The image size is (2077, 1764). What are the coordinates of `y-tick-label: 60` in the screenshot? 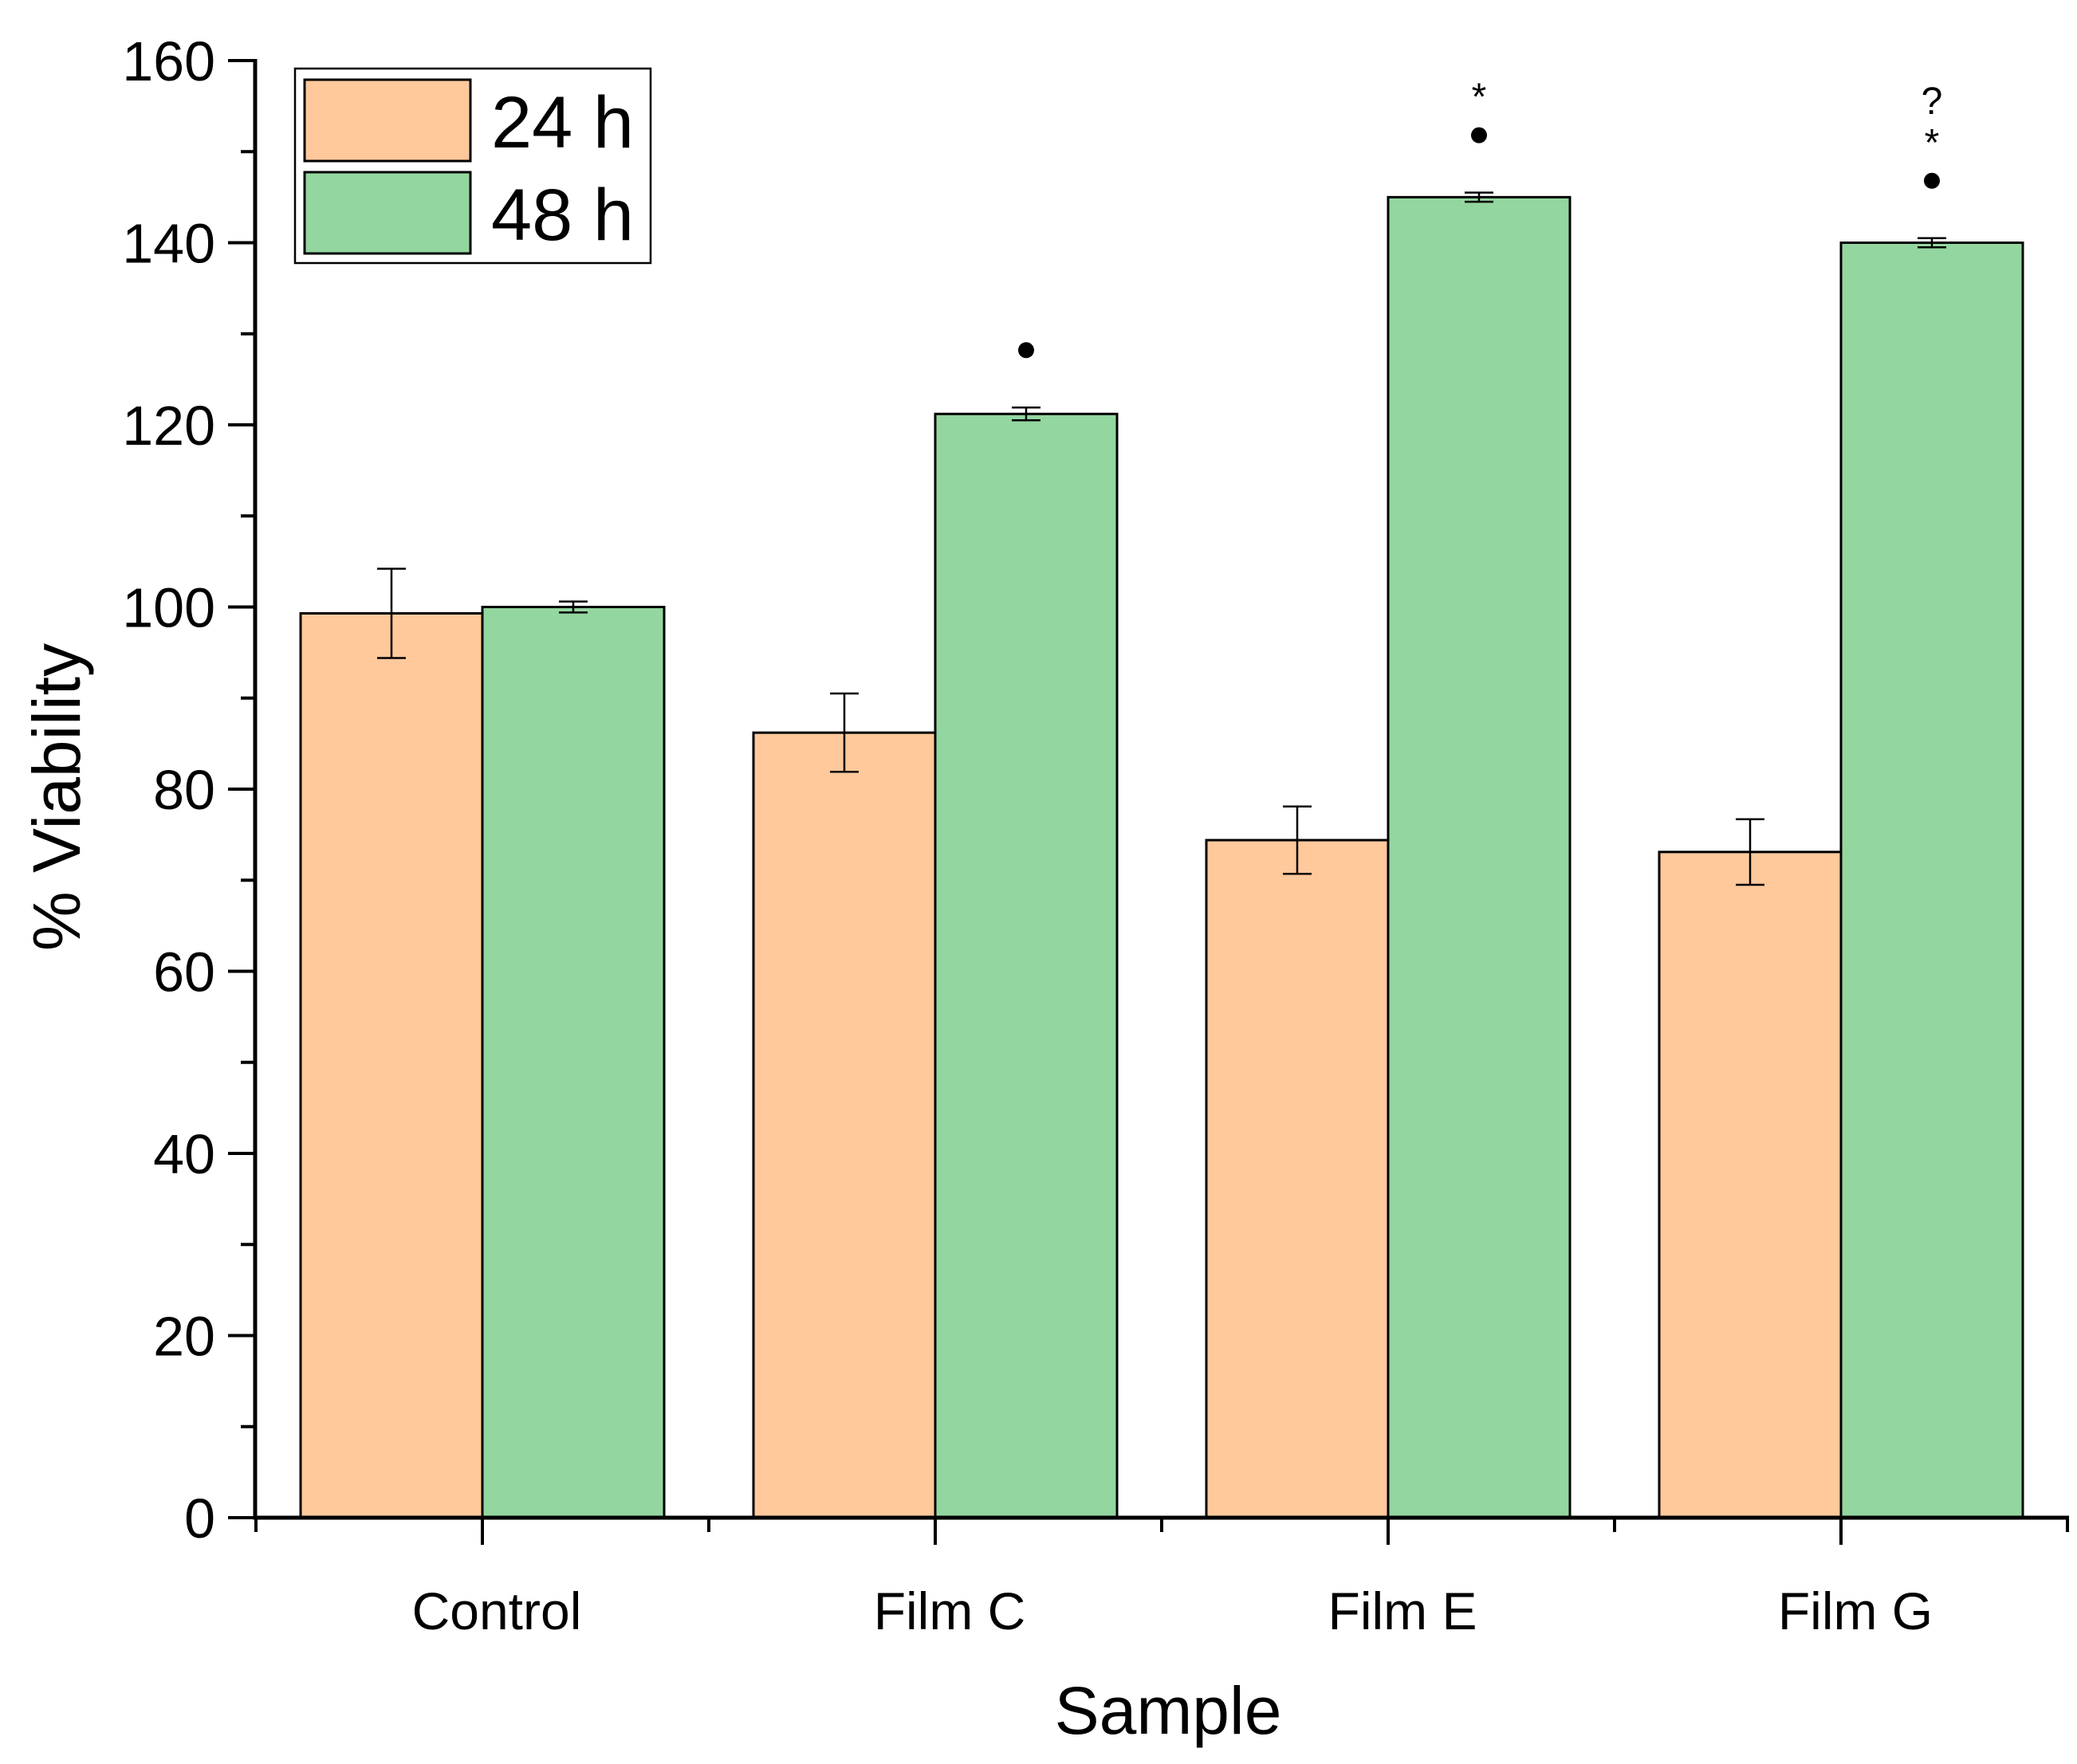 It's located at (184, 973).